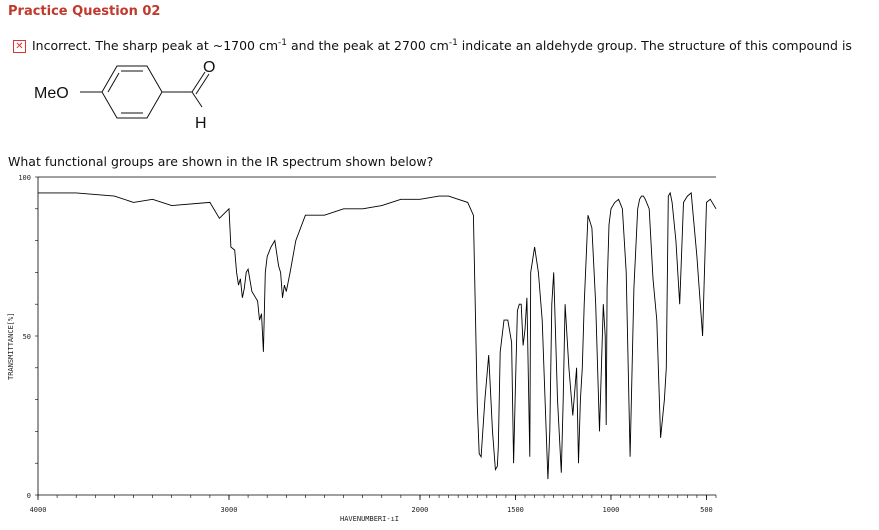  Describe the element at coordinates (229, 510) in the screenshot. I see `x-tick-label: 3000` at that location.